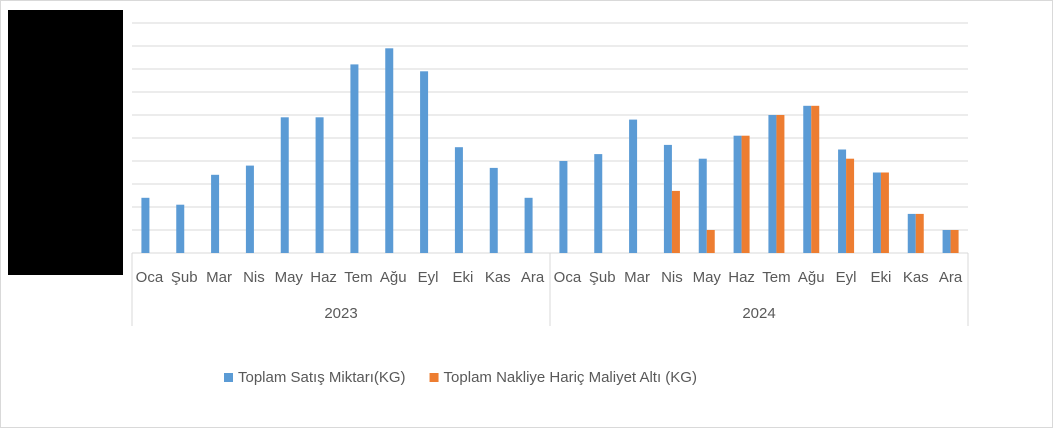  What do you see at coordinates (340, 313) in the screenshot?
I see `group-label: 2023` at bounding box center [340, 313].